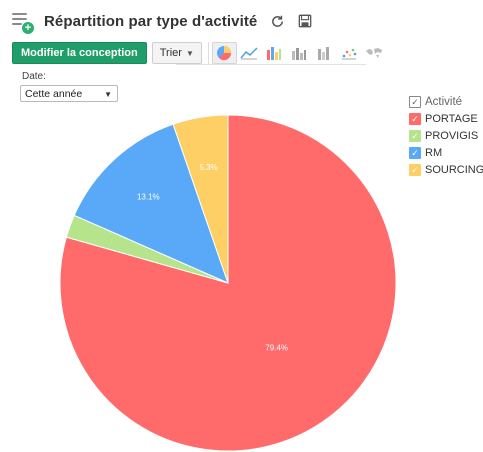 This screenshot has height=452, width=483. I want to click on scatter-chart-icon, so click(349, 53).